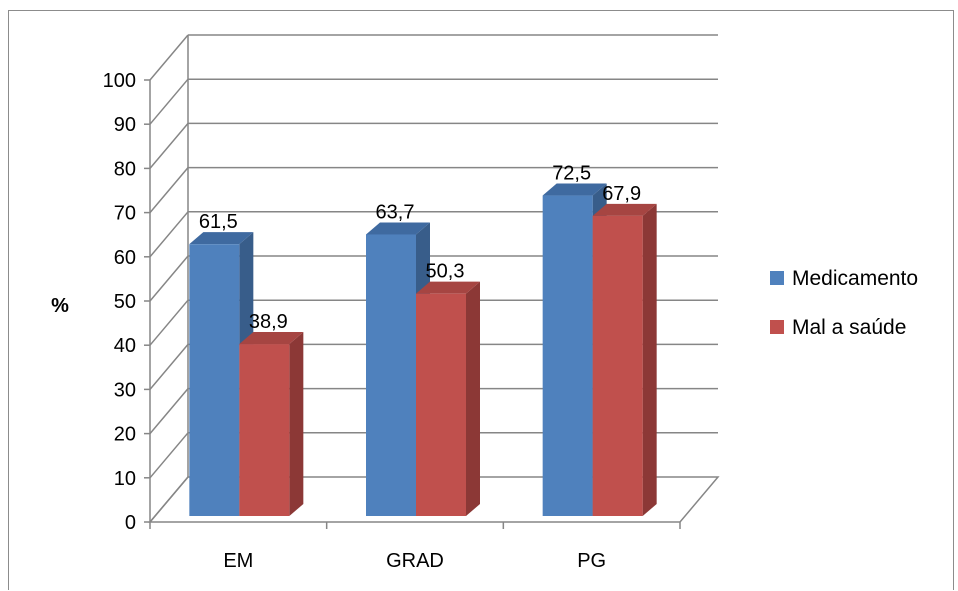  What do you see at coordinates (125, 346) in the screenshot?
I see `y-tick-label: 40` at bounding box center [125, 346].